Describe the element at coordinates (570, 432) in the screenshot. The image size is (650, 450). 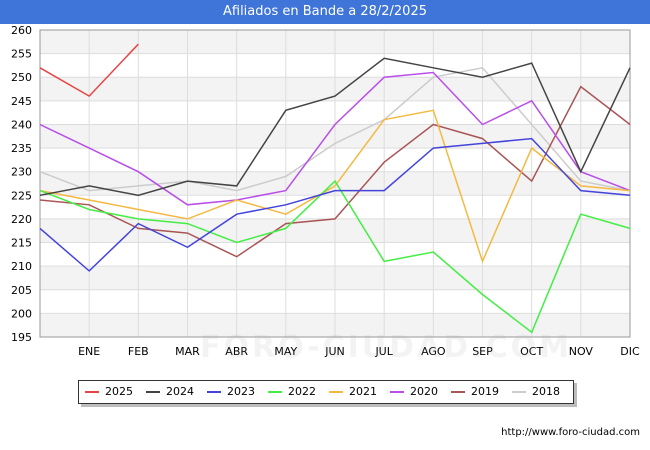
I see `source-url: http://www.foro-ciudad.com` at that location.